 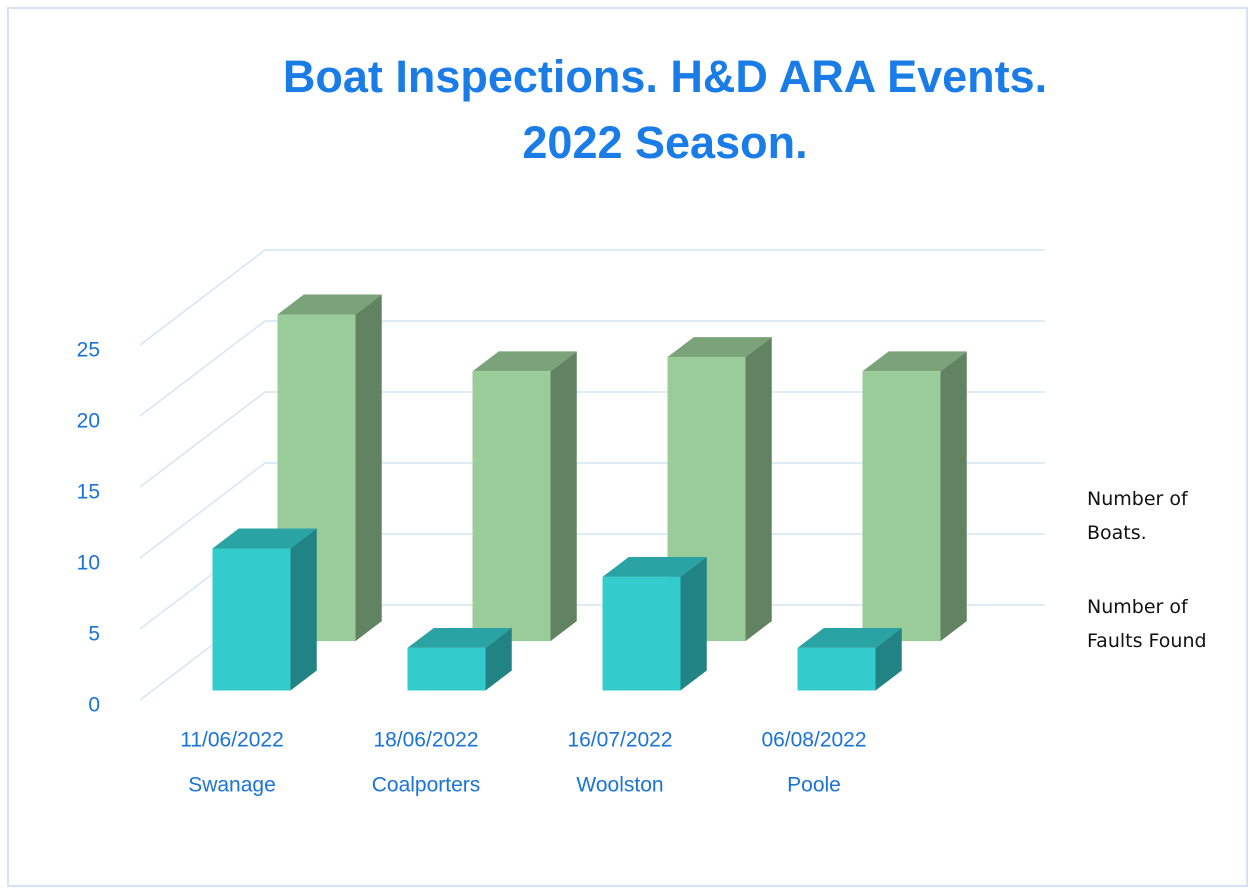 What do you see at coordinates (232, 740) in the screenshot?
I see `x-tick-label: 11/06/2022` at bounding box center [232, 740].